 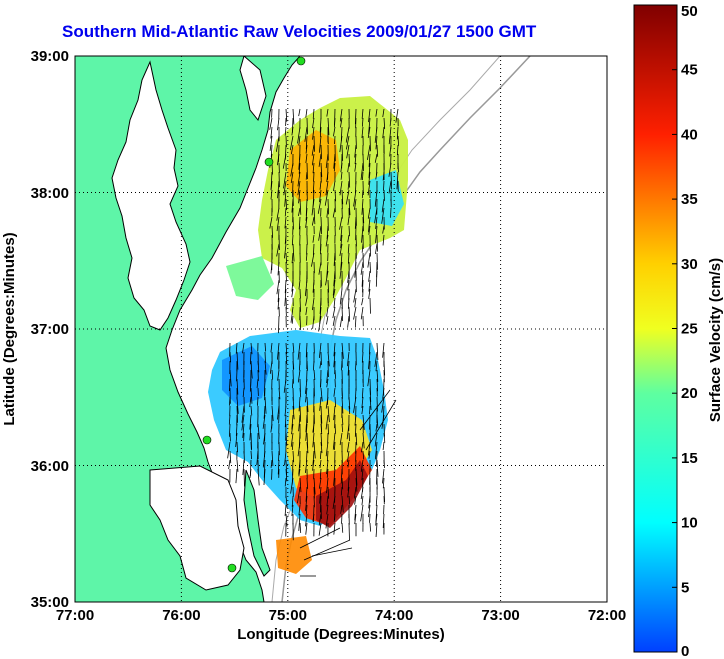 What do you see at coordinates (685, 651) in the screenshot?
I see `colorbar-tick-label: 0` at bounding box center [685, 651].